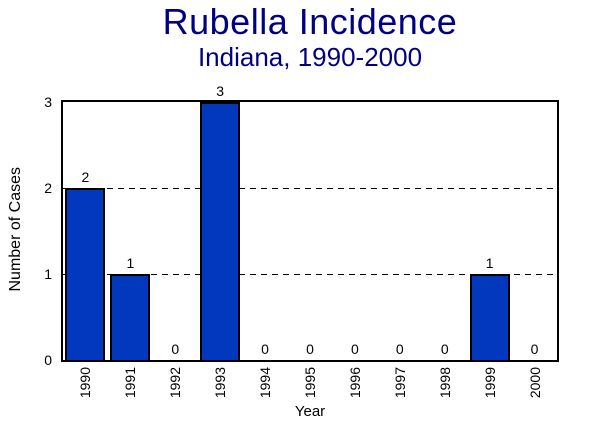  Describe the element at coordinates (310, 57) in the screenshot. I see `chart-subtitle: Indiana, 1990-2000` at that location.